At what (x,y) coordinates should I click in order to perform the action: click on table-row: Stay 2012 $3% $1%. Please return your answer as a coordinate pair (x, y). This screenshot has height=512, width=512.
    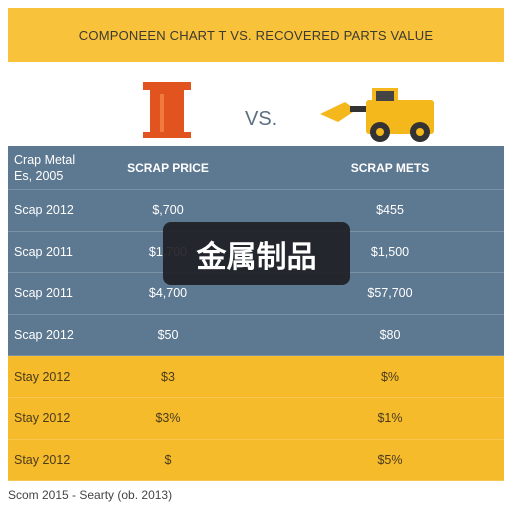
    Looking at the image, I should click on (256, 418).